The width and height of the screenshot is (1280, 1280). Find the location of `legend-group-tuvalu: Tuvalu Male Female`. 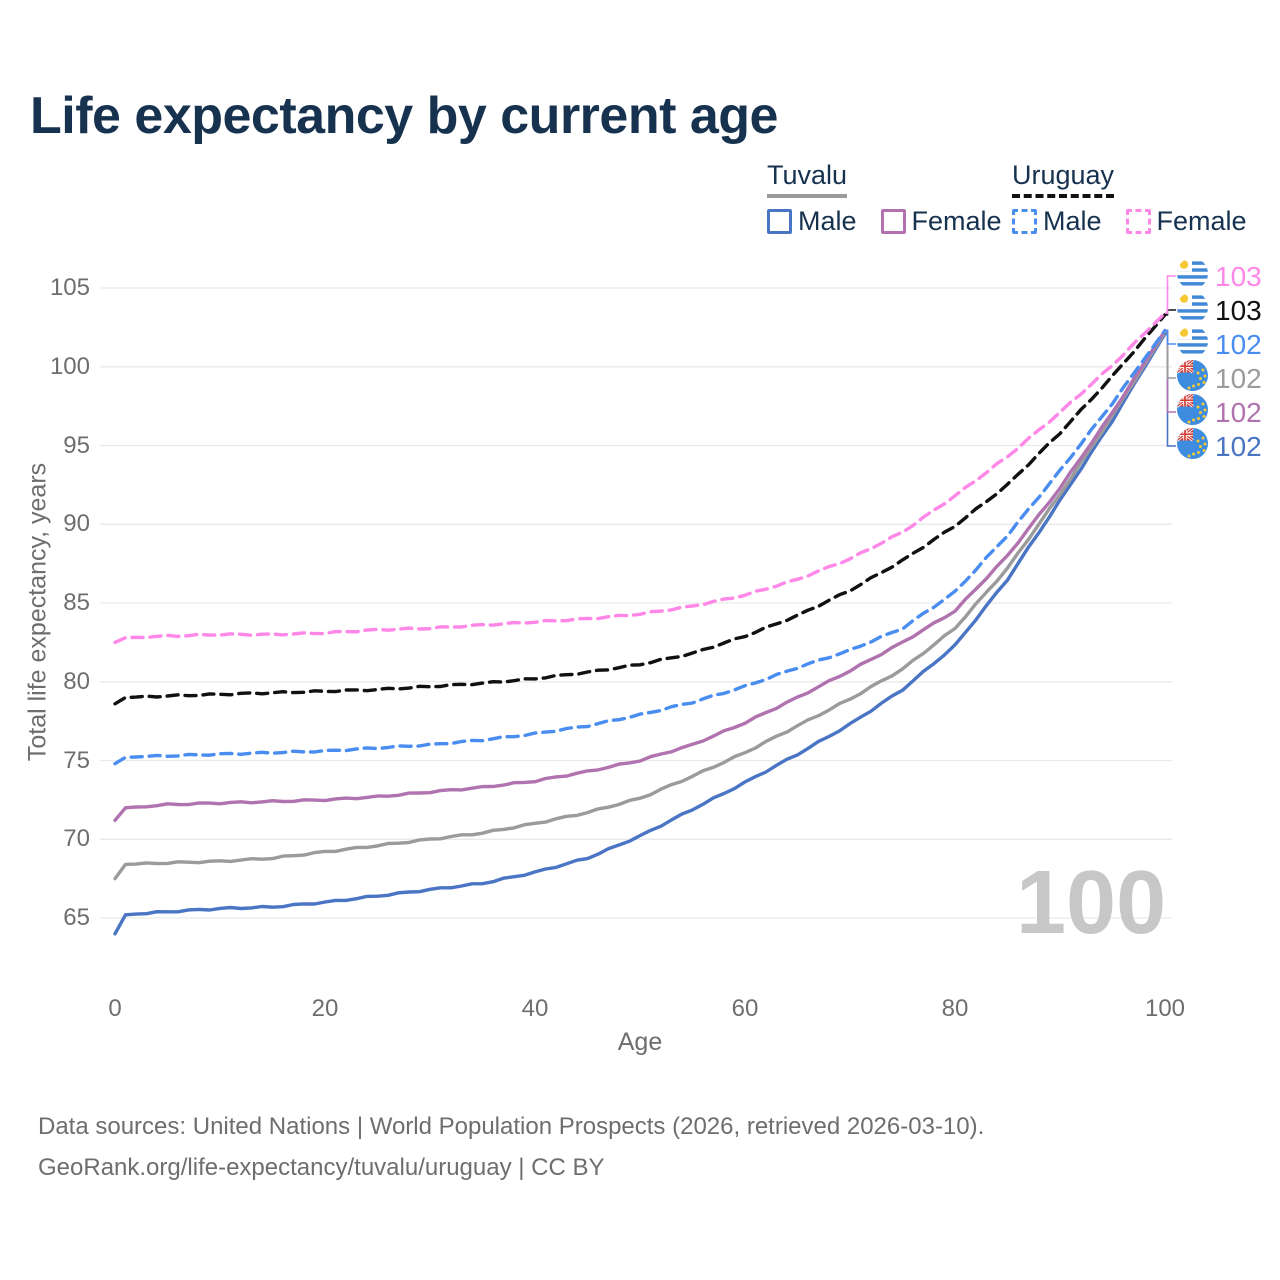

legend-group-tuvalu: Tuvalu Male Female is located at coordinates (884, 198).